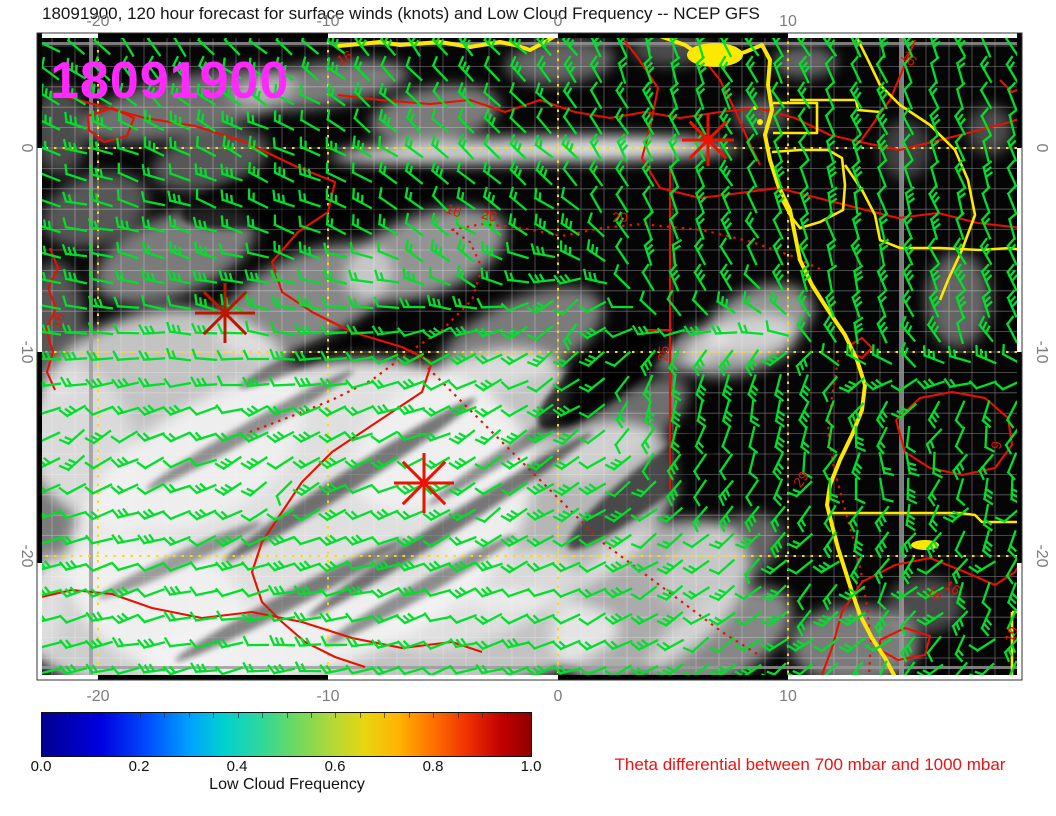  I want to click on datestamp: 18091900, so click(169, 81).